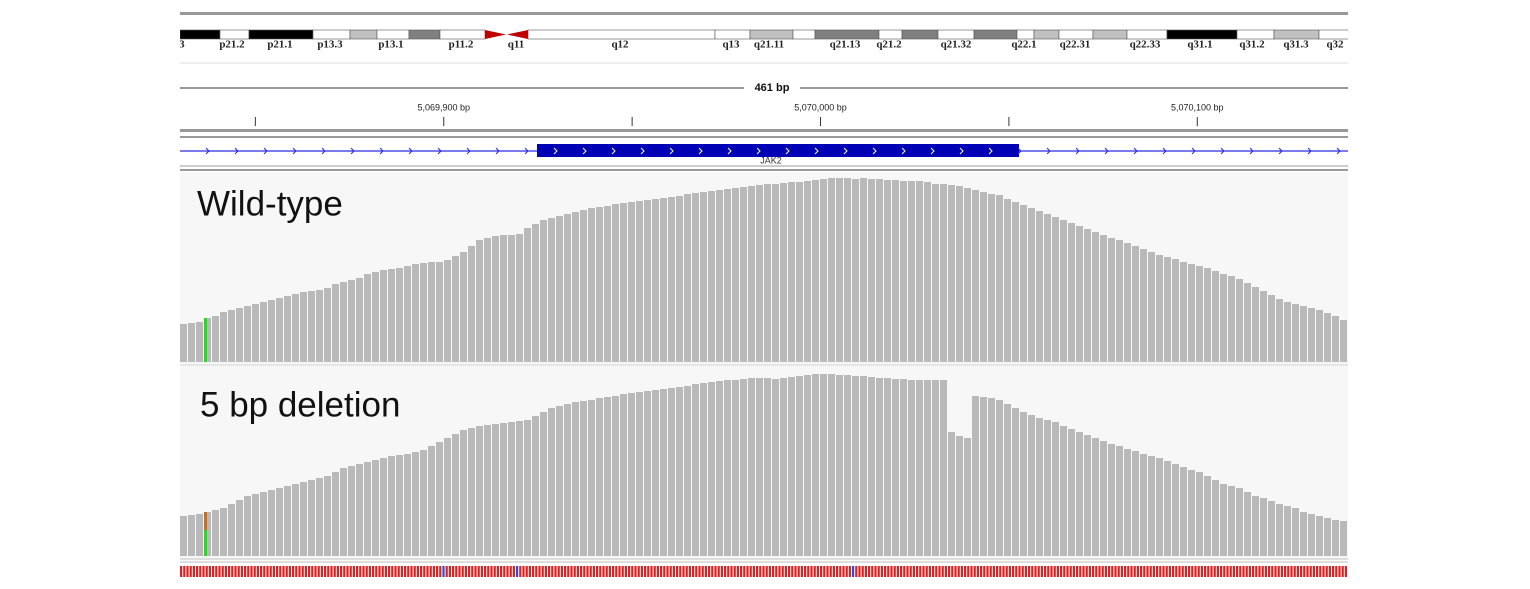 Image resolution: width=1530 pixels, height=589 pixels. What do you see at coordinates (1023, 45) in the screenshot?
I see `band-label: q22.1` at bounding box center [1023, 45].